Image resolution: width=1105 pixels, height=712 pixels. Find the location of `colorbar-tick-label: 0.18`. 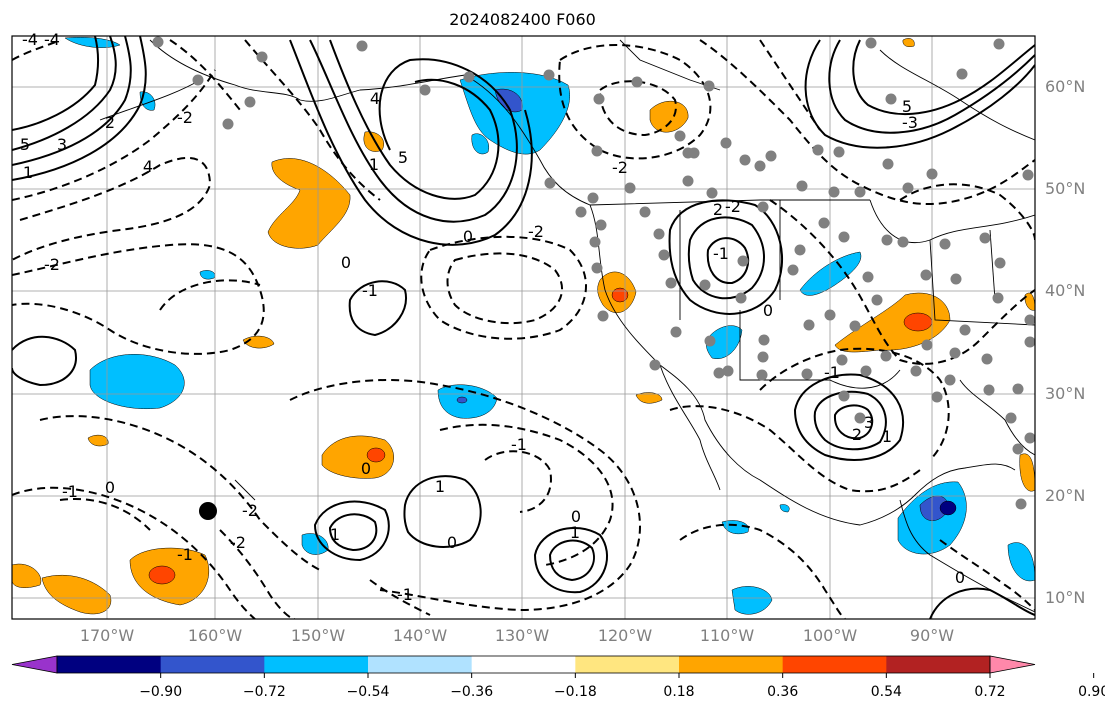

colorbar-tick-label: 0.18 is located at coordinates (679, 692).